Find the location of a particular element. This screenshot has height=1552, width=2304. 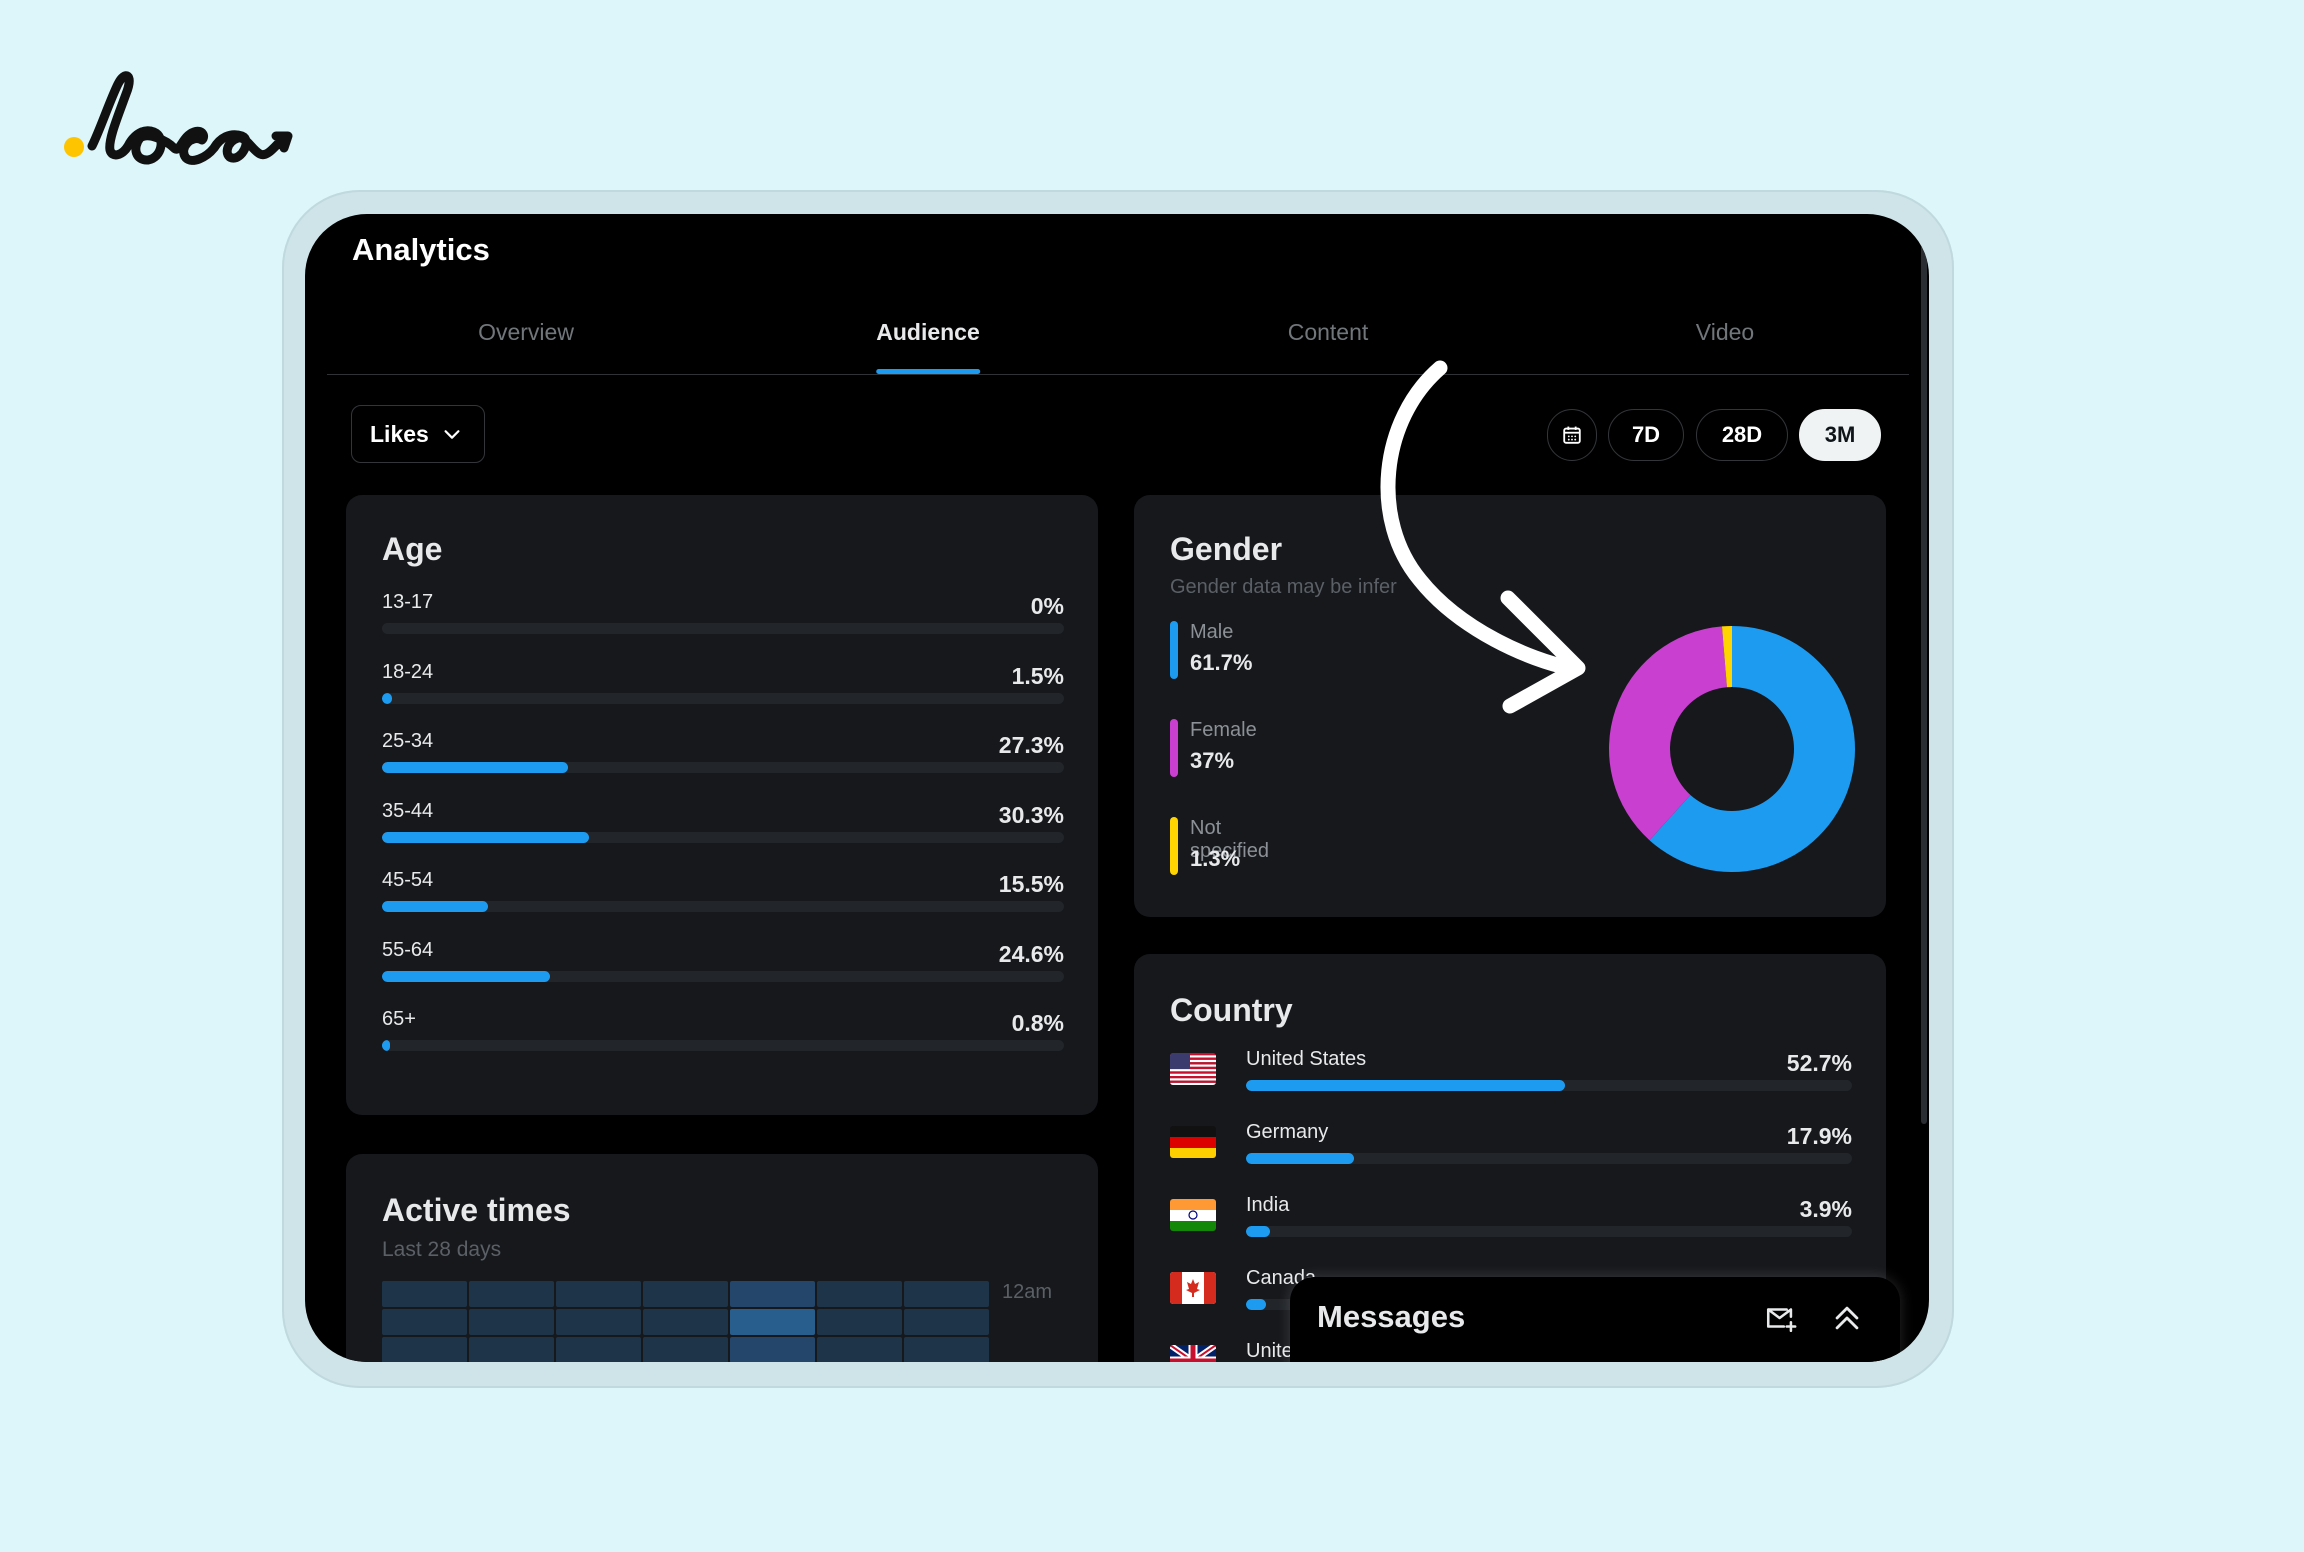

country-name: United is located at coordinates (1275, 1351).